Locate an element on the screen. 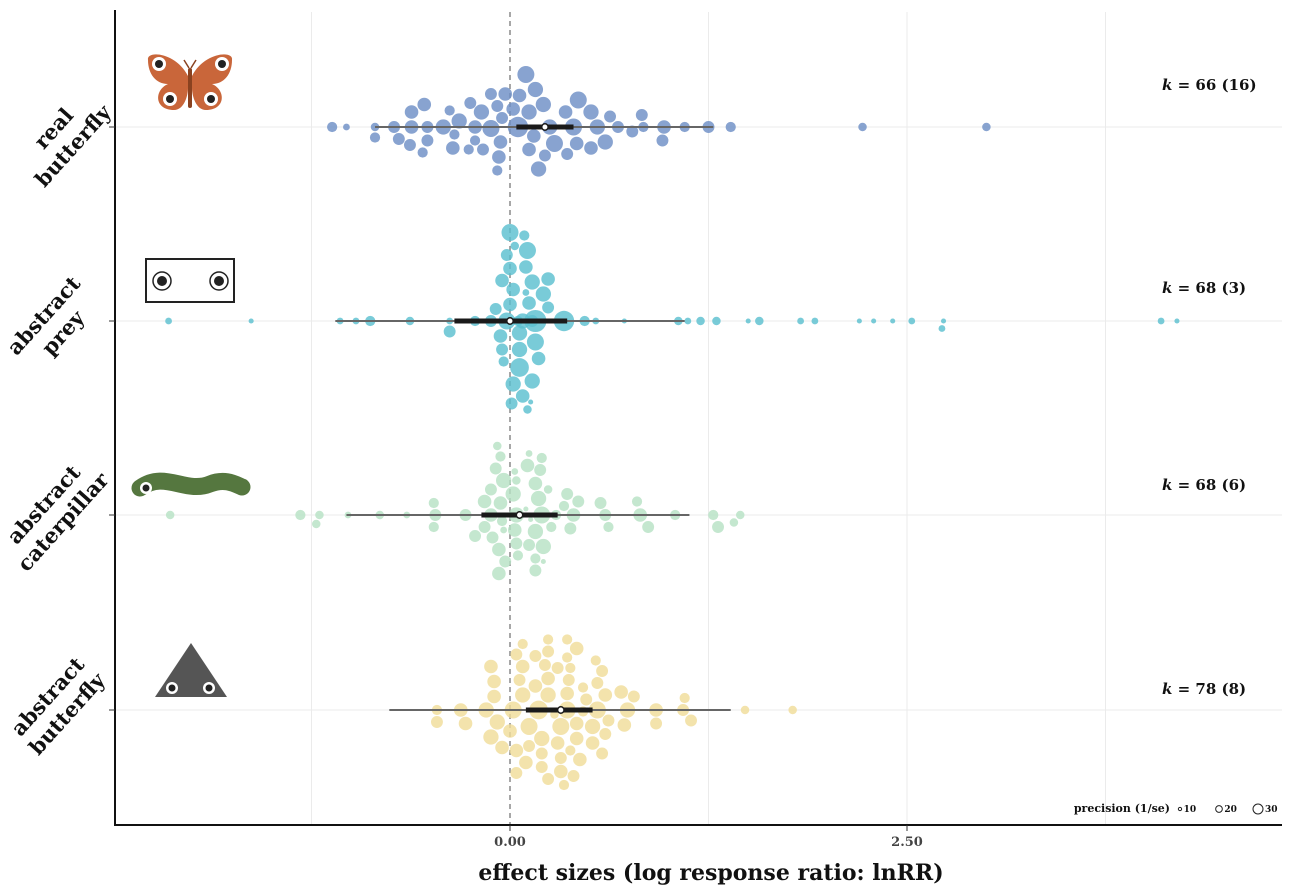 The width and height of the screenshot is (1297, 893). group-label: realbutterfly is located at coordinates (63, 137).